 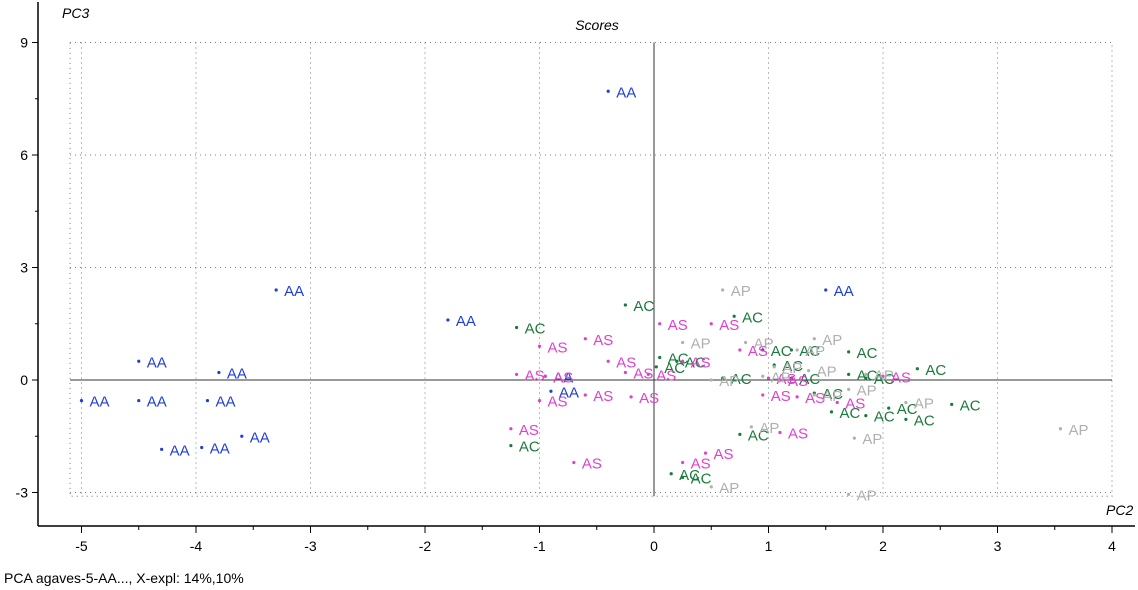 I want to click on footer-caption: PCA agaves-5-AA..., X-expl: 14%,10%, so click(x=124, y=578).